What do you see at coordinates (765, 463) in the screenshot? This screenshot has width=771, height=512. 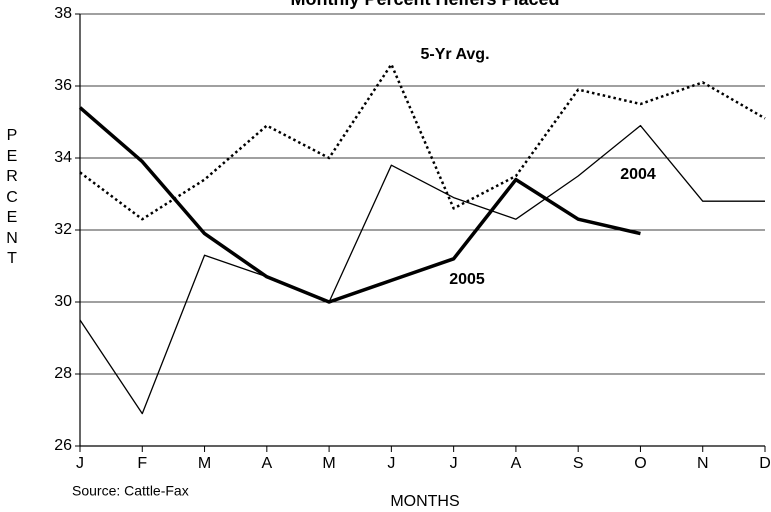 I see `x-tick-label: D` at bounding box center [765, 463].